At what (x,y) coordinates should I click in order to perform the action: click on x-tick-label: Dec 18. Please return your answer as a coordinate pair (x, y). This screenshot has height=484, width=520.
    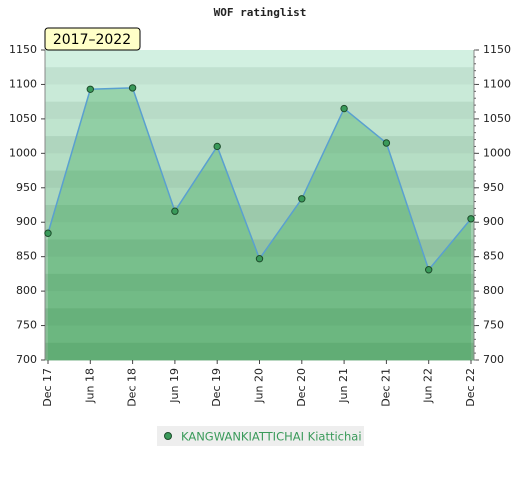
    Looking at the image, I should click on (132, 387).